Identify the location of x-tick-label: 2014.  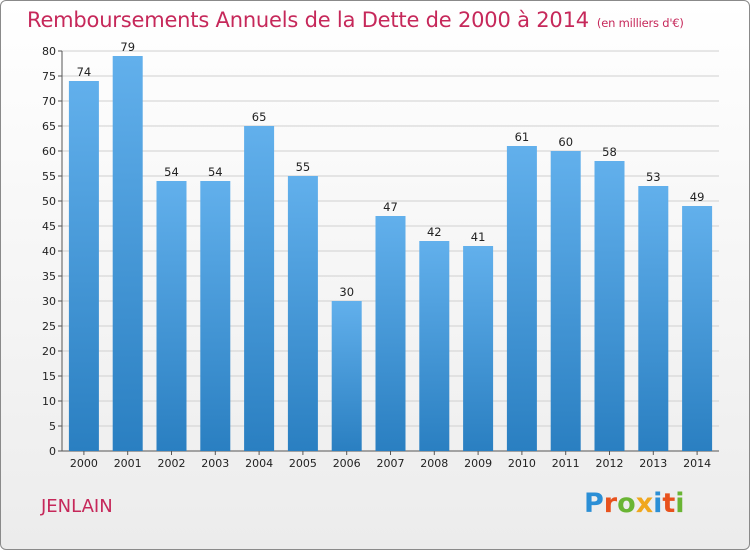
(697, 463).